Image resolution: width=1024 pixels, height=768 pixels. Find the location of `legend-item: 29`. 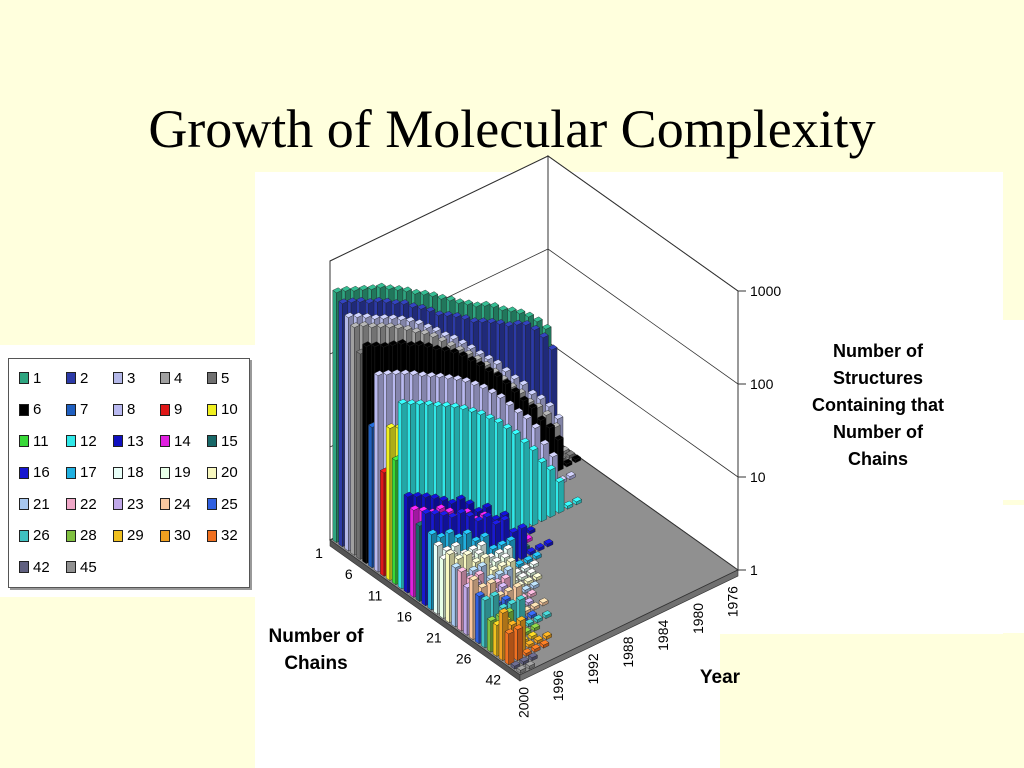

legend-item: 29 is located at coordinates (128, 536).